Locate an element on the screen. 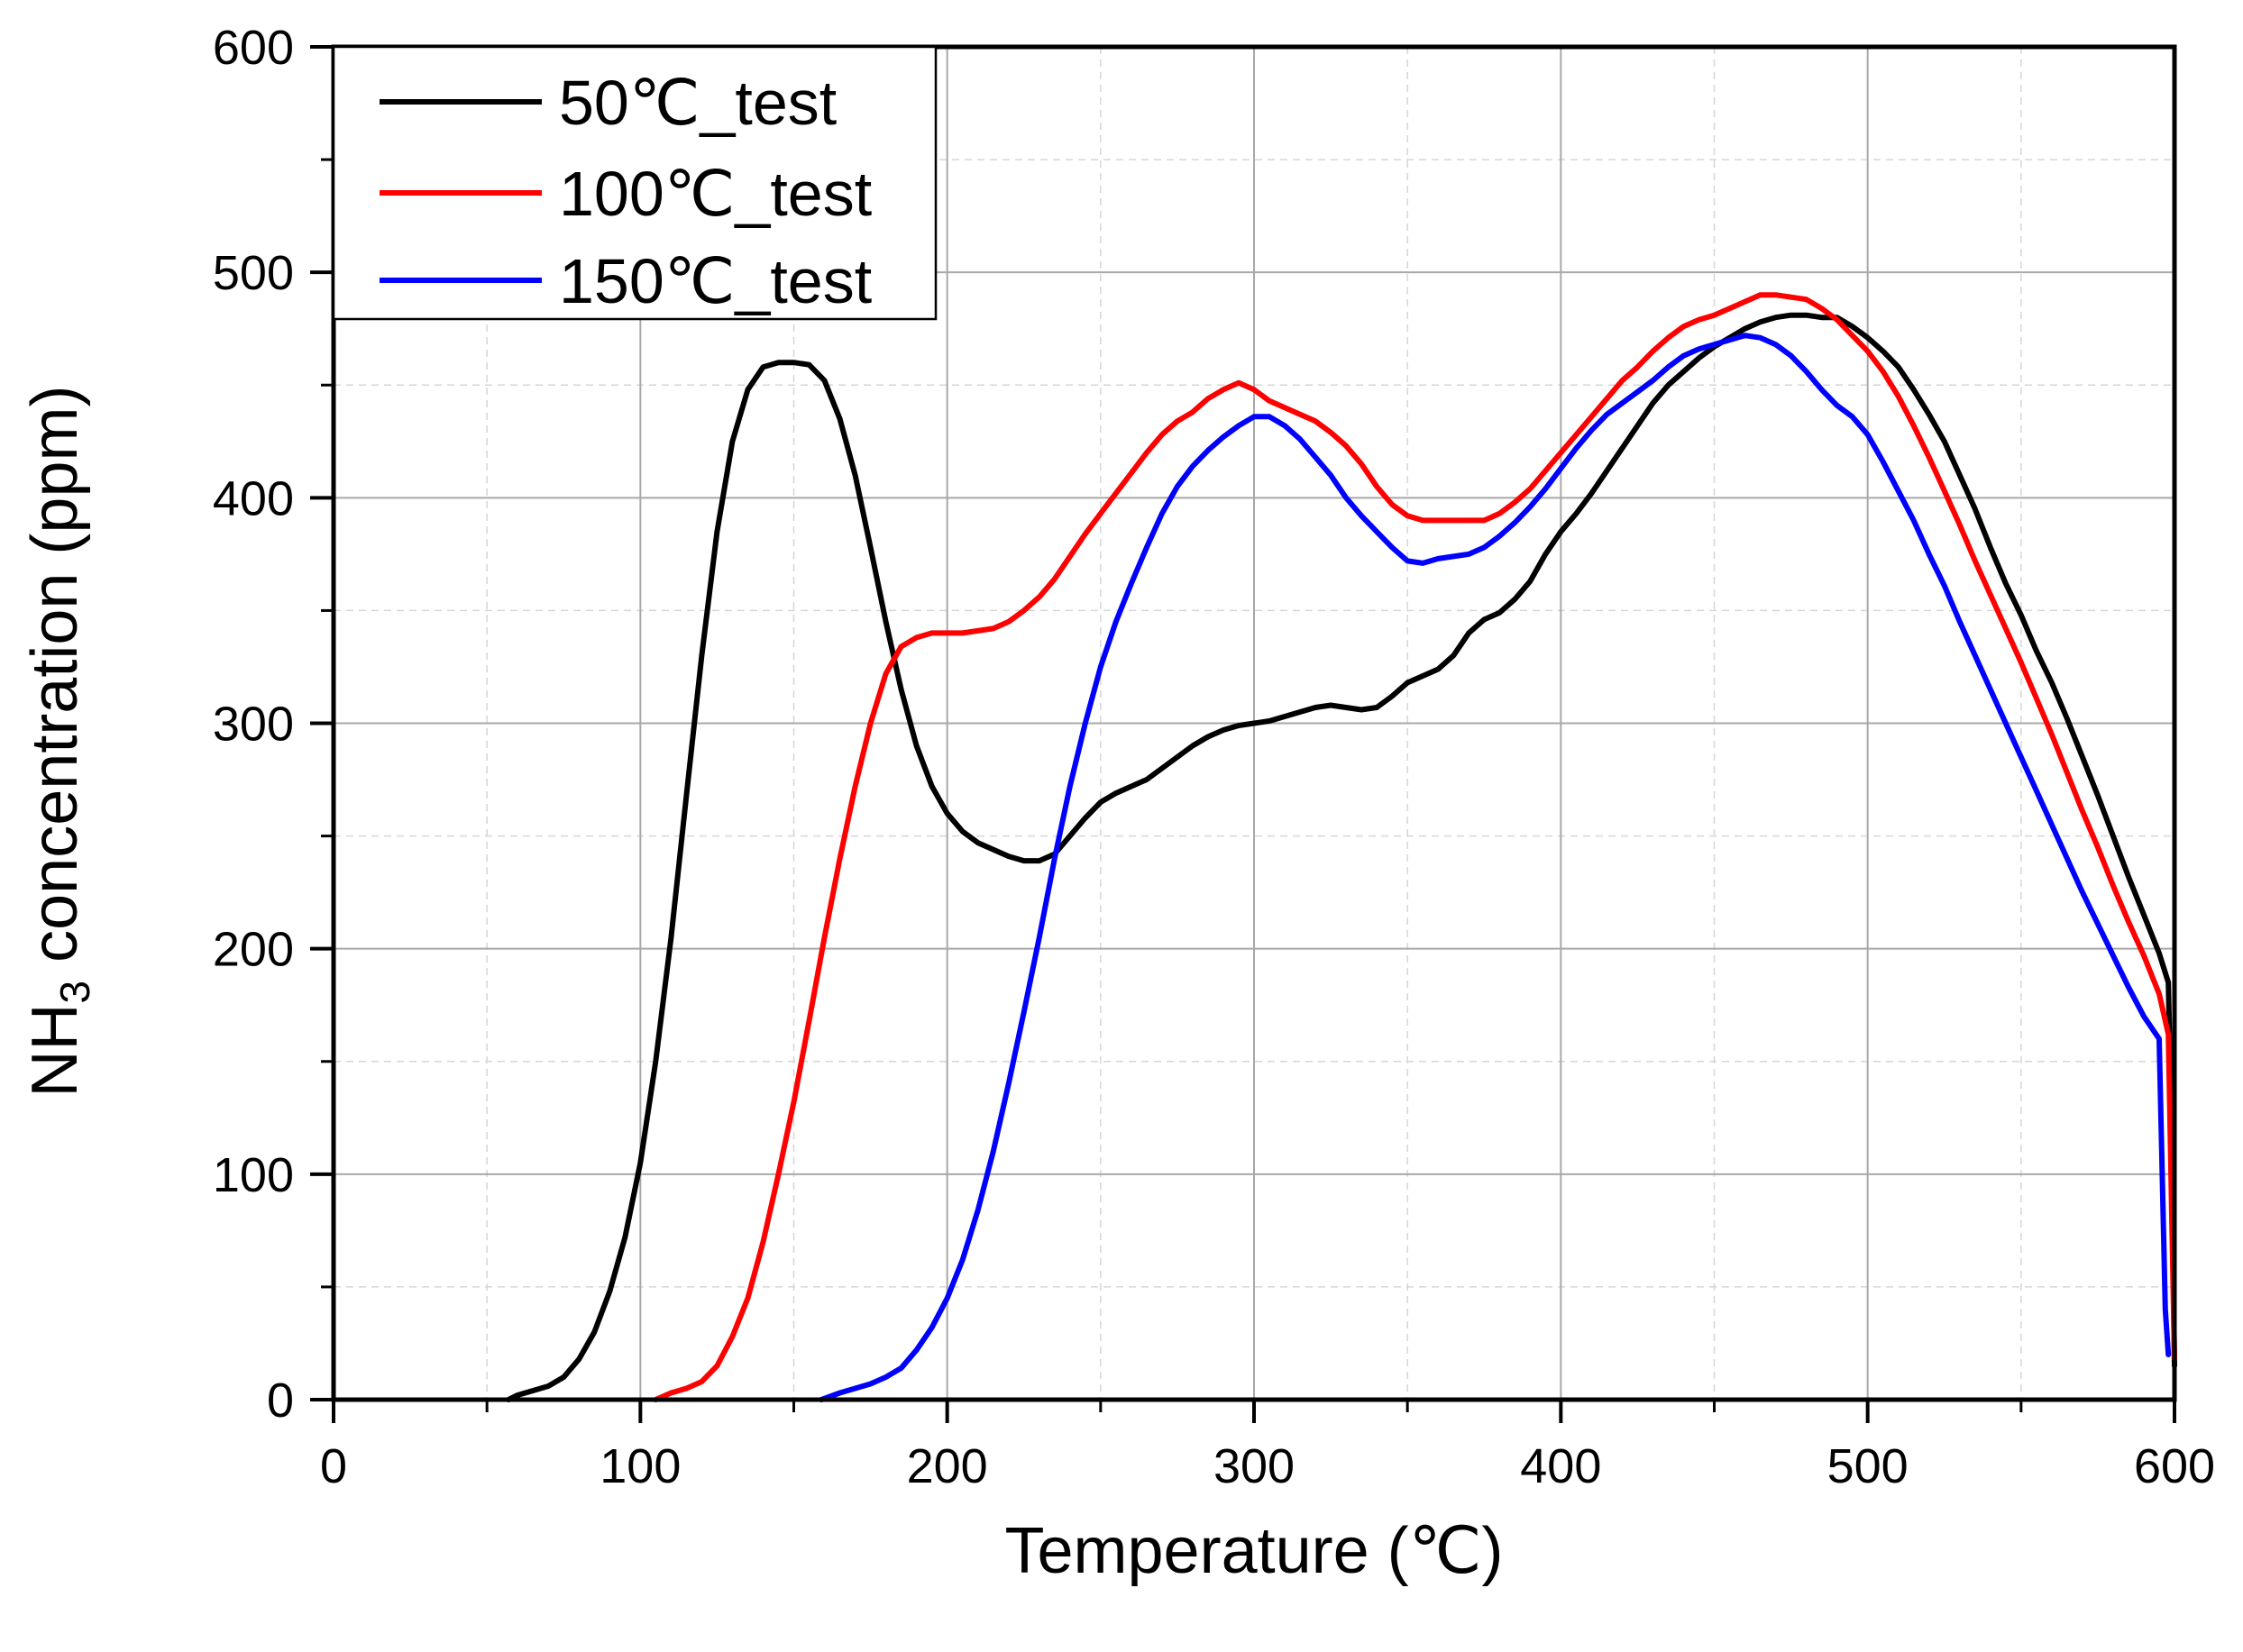 Image resolution: width=2243 pixels, height=1652 pixels. legend-box is located at coordinates (635, 183).